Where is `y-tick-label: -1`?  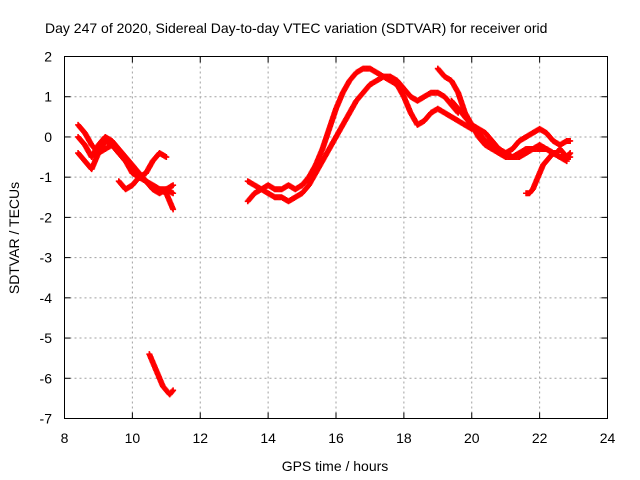 y-tick-label: -1 is located at coordinates (46, 177).